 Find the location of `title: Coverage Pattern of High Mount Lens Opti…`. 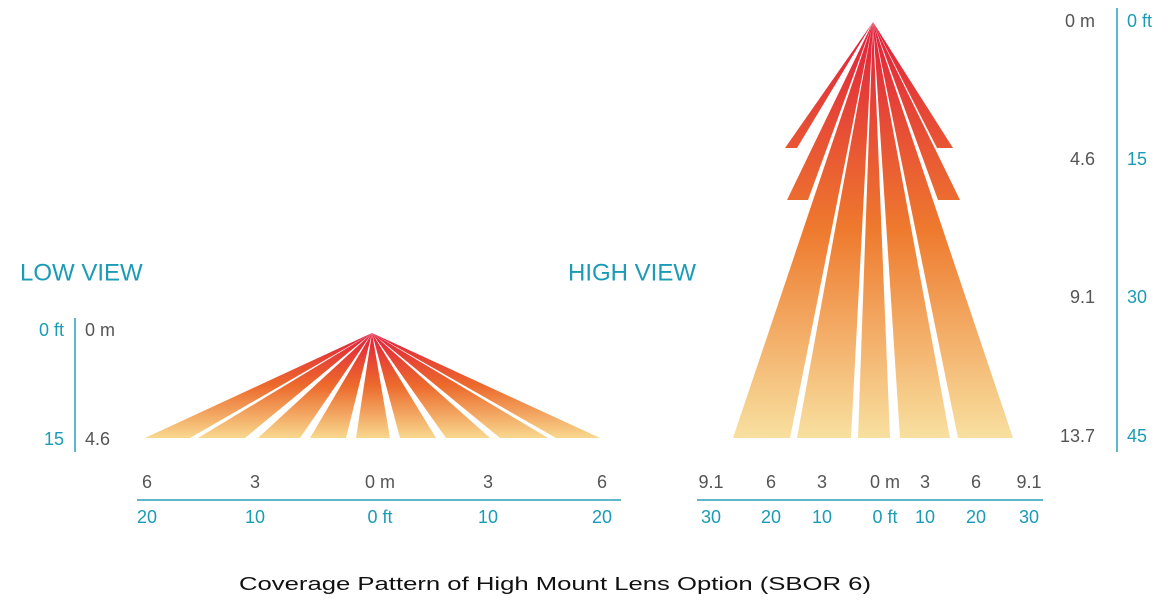

title: Coverage Pattern of High Mount Lens Opti… is located at coordinates (555, 584).